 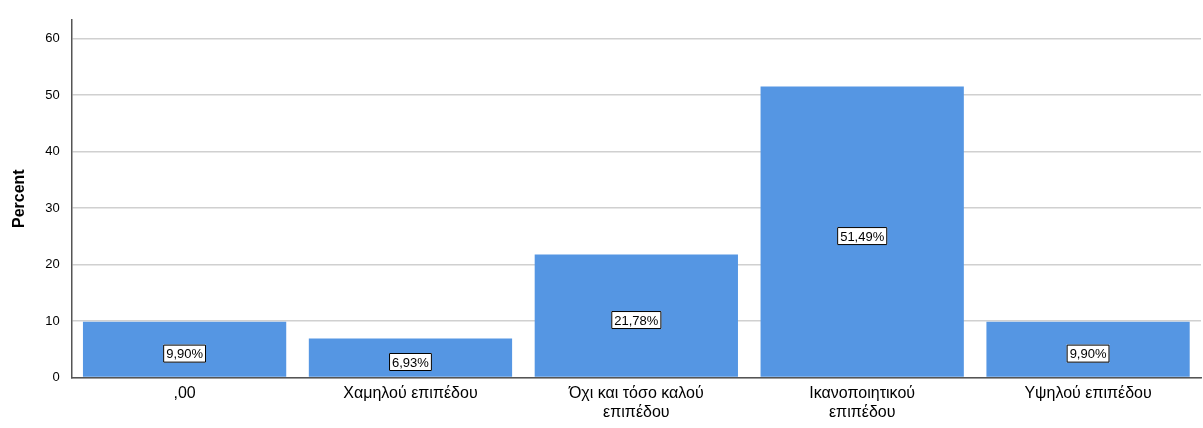 I want to click on y-tick-label: 10, so click(x=52, y=320).